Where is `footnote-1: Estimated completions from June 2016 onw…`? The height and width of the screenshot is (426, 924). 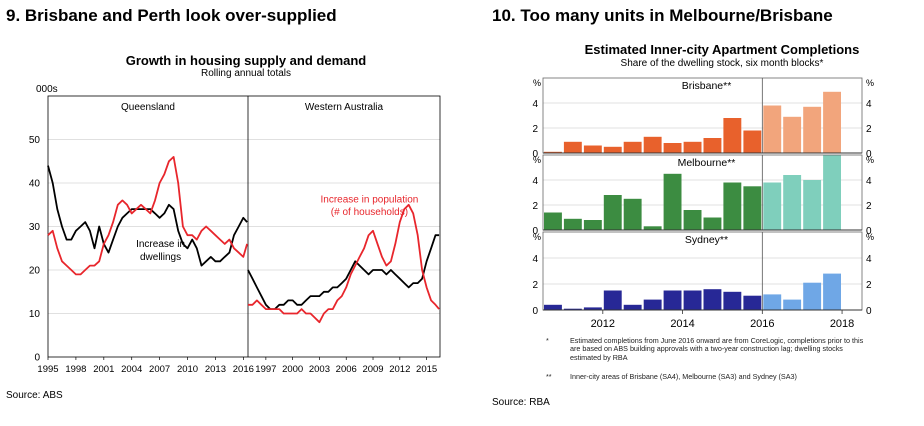
footnote-1: Estimated completions from June 2016 onw… is located at coordinates (717, 349).